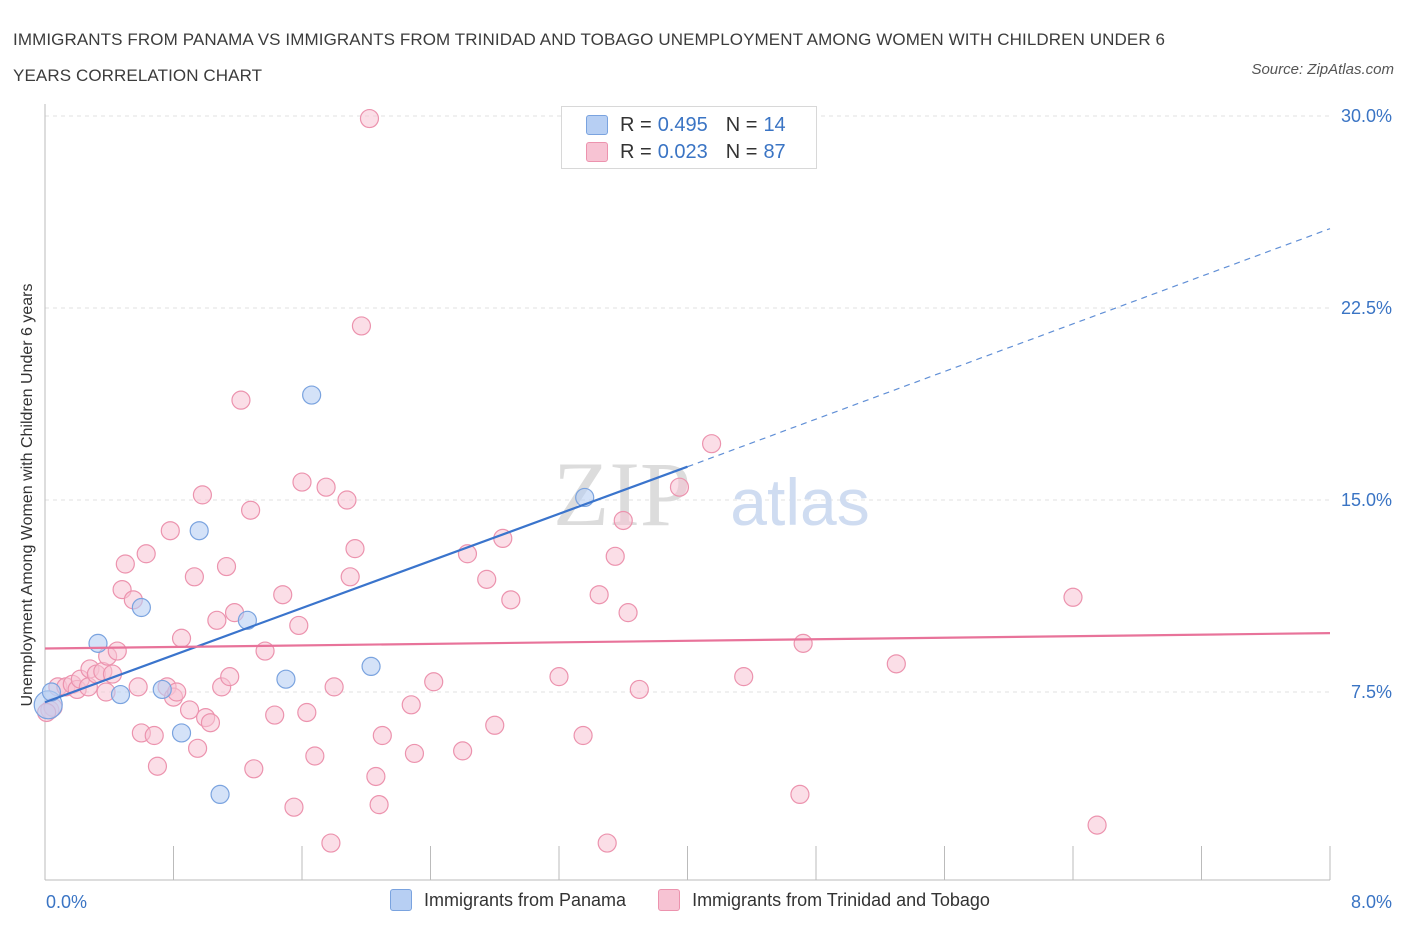 This screenshot has height=930, width=1406. I want to click on trend-line-panama, so click(366, 584).